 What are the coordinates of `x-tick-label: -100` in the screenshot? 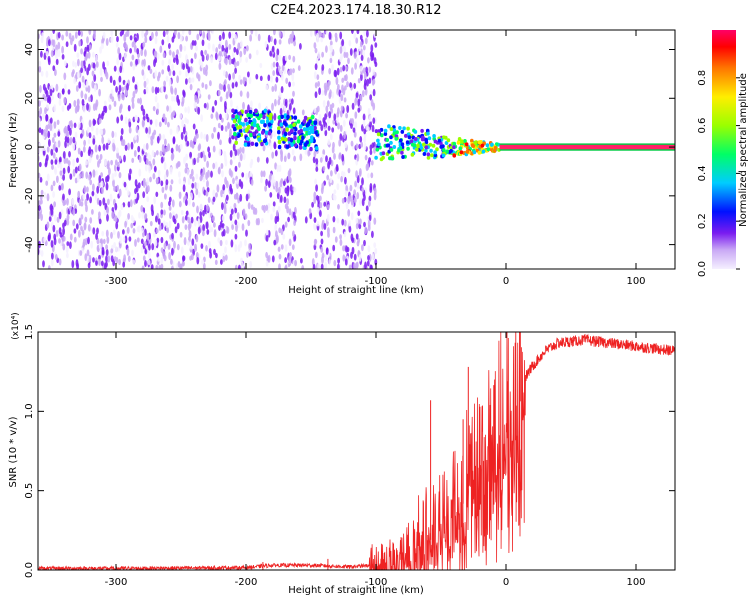 It's located at (376, 582).